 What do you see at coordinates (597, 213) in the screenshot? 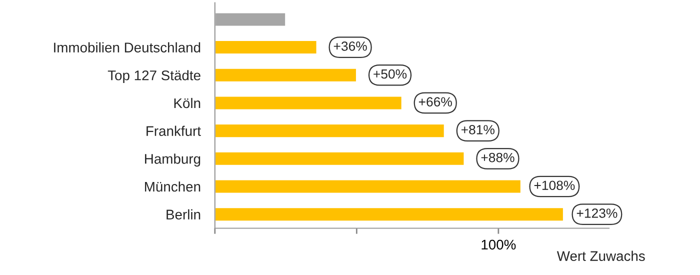
I see `data-label: +123%` at bounding box center [597, 213].